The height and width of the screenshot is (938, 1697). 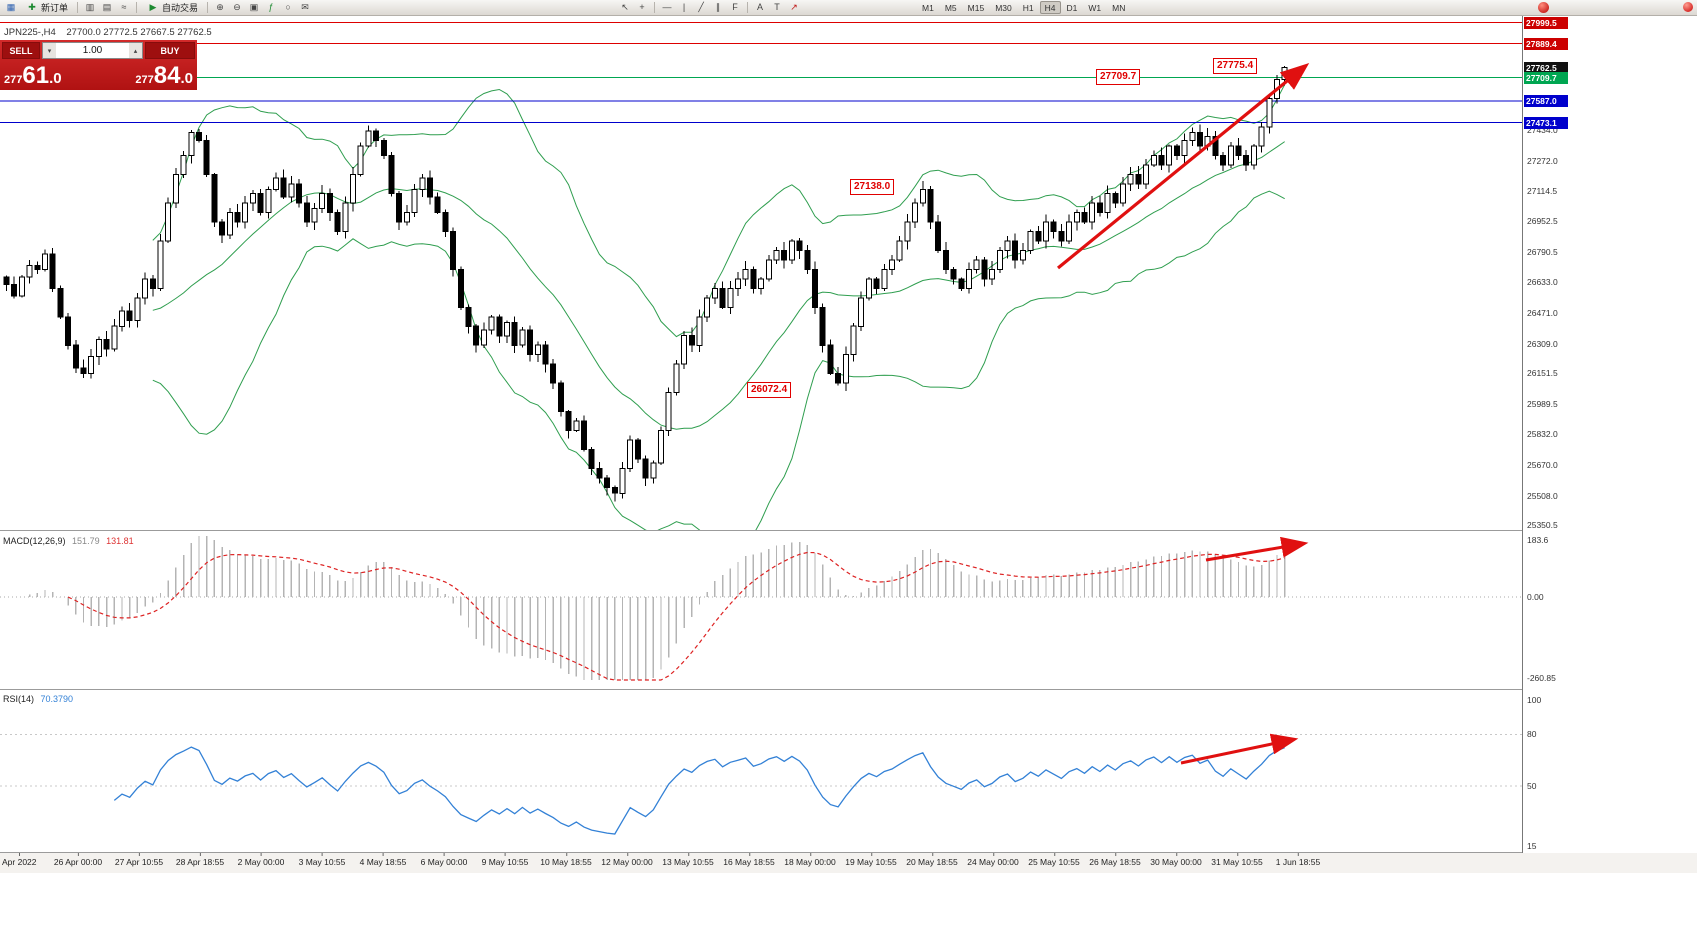 What do you see at coordinates (749, 860) in the screenshot?
I see `time-tick-label: 16 May 18:55` at bounding box center [749, 860].